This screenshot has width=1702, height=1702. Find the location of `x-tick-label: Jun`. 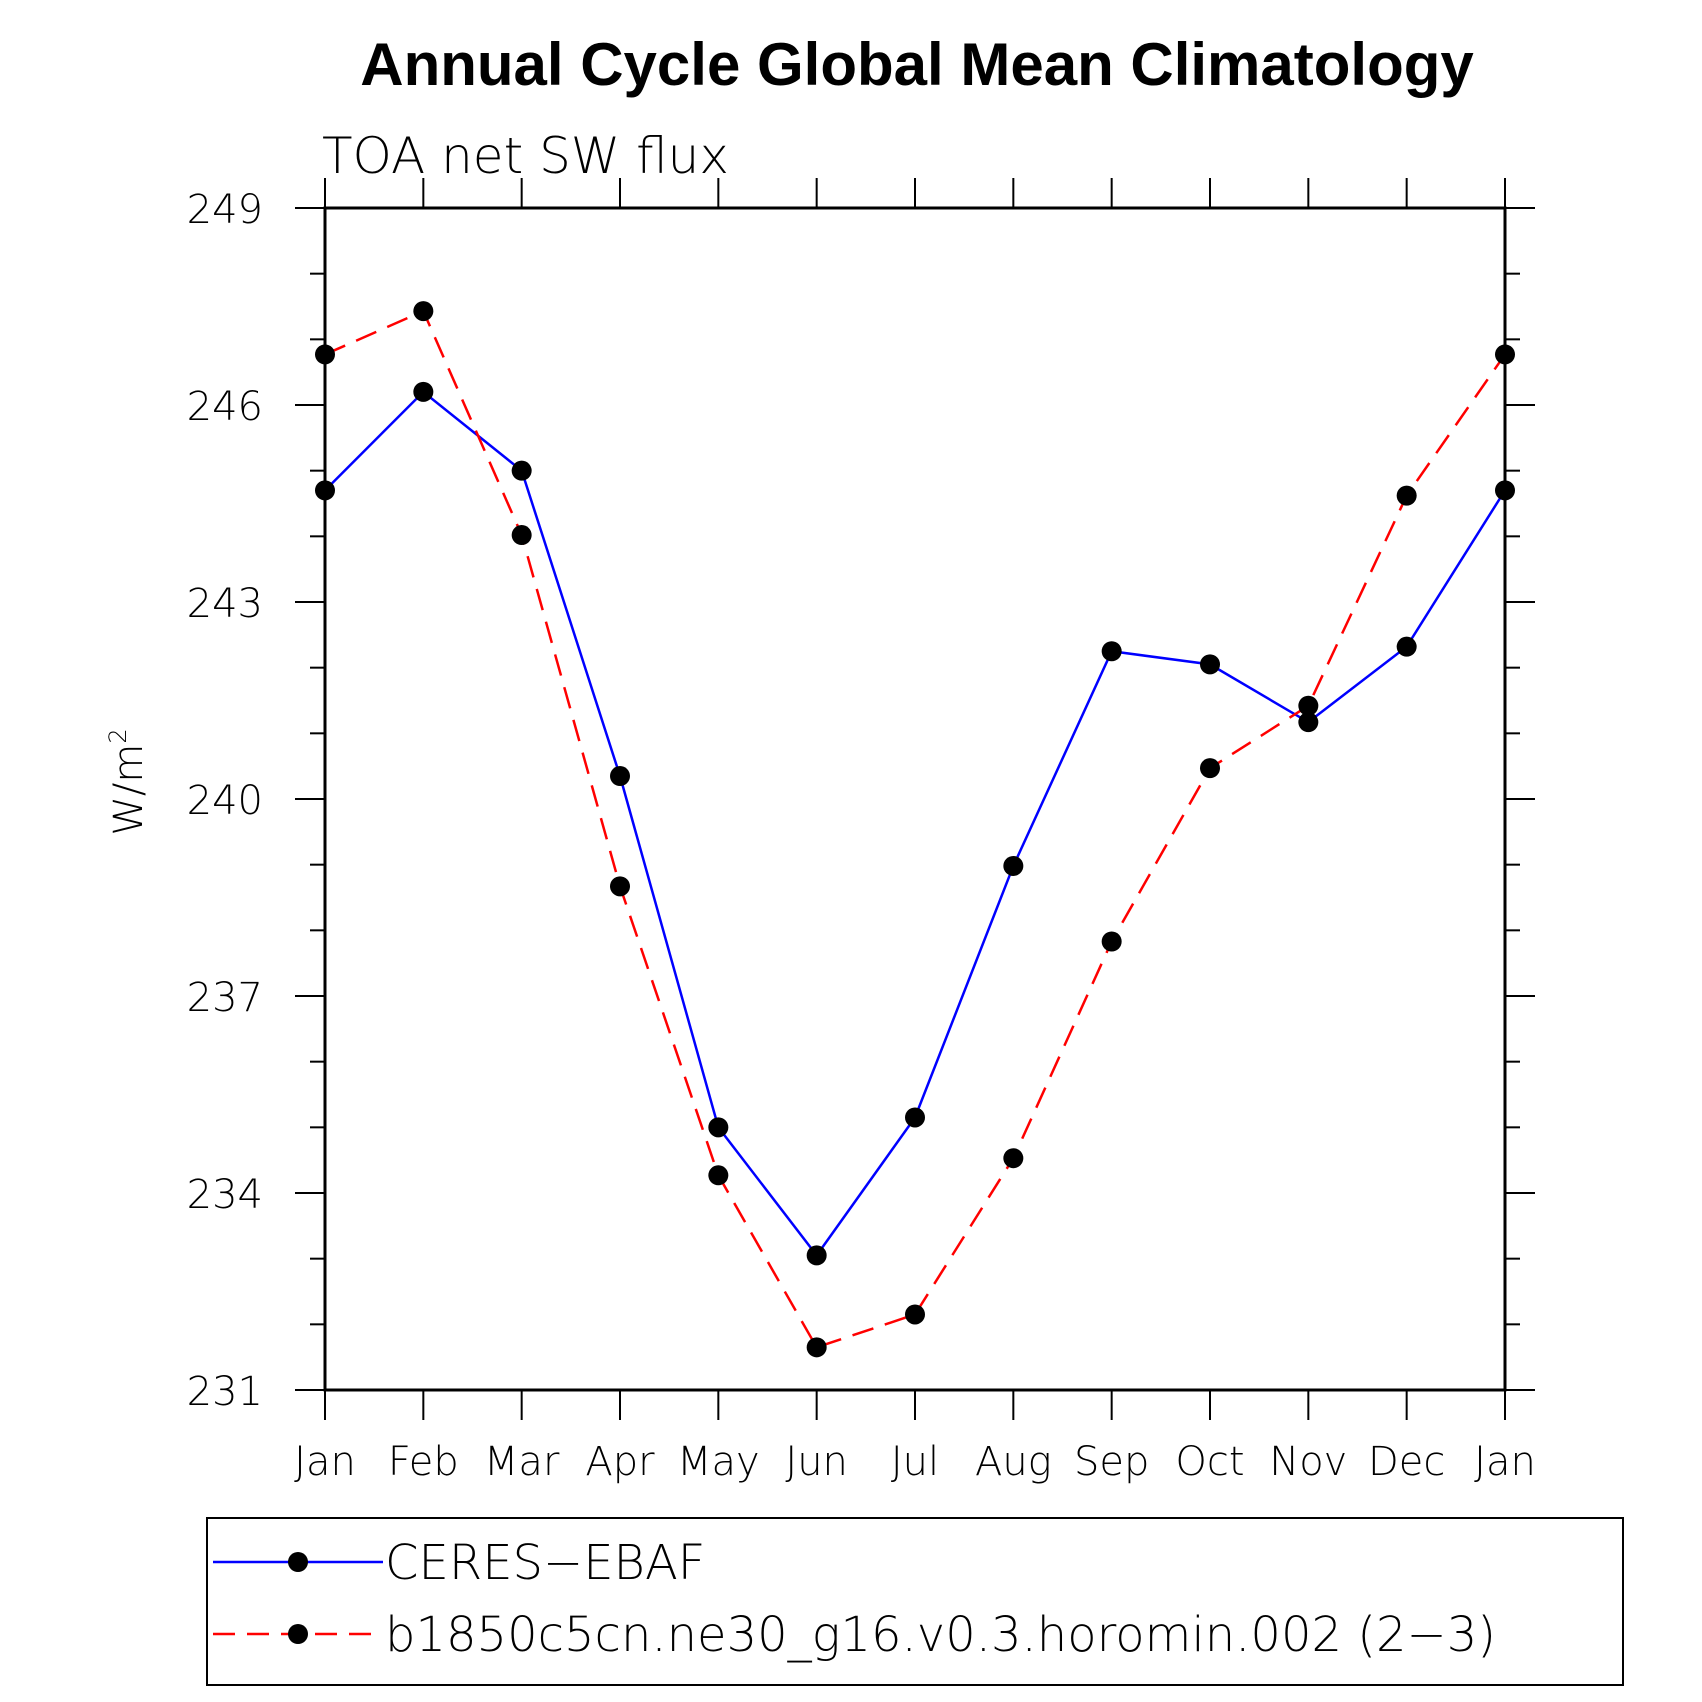

x-tick-label: Jun is located at coordinates (816, 1462).